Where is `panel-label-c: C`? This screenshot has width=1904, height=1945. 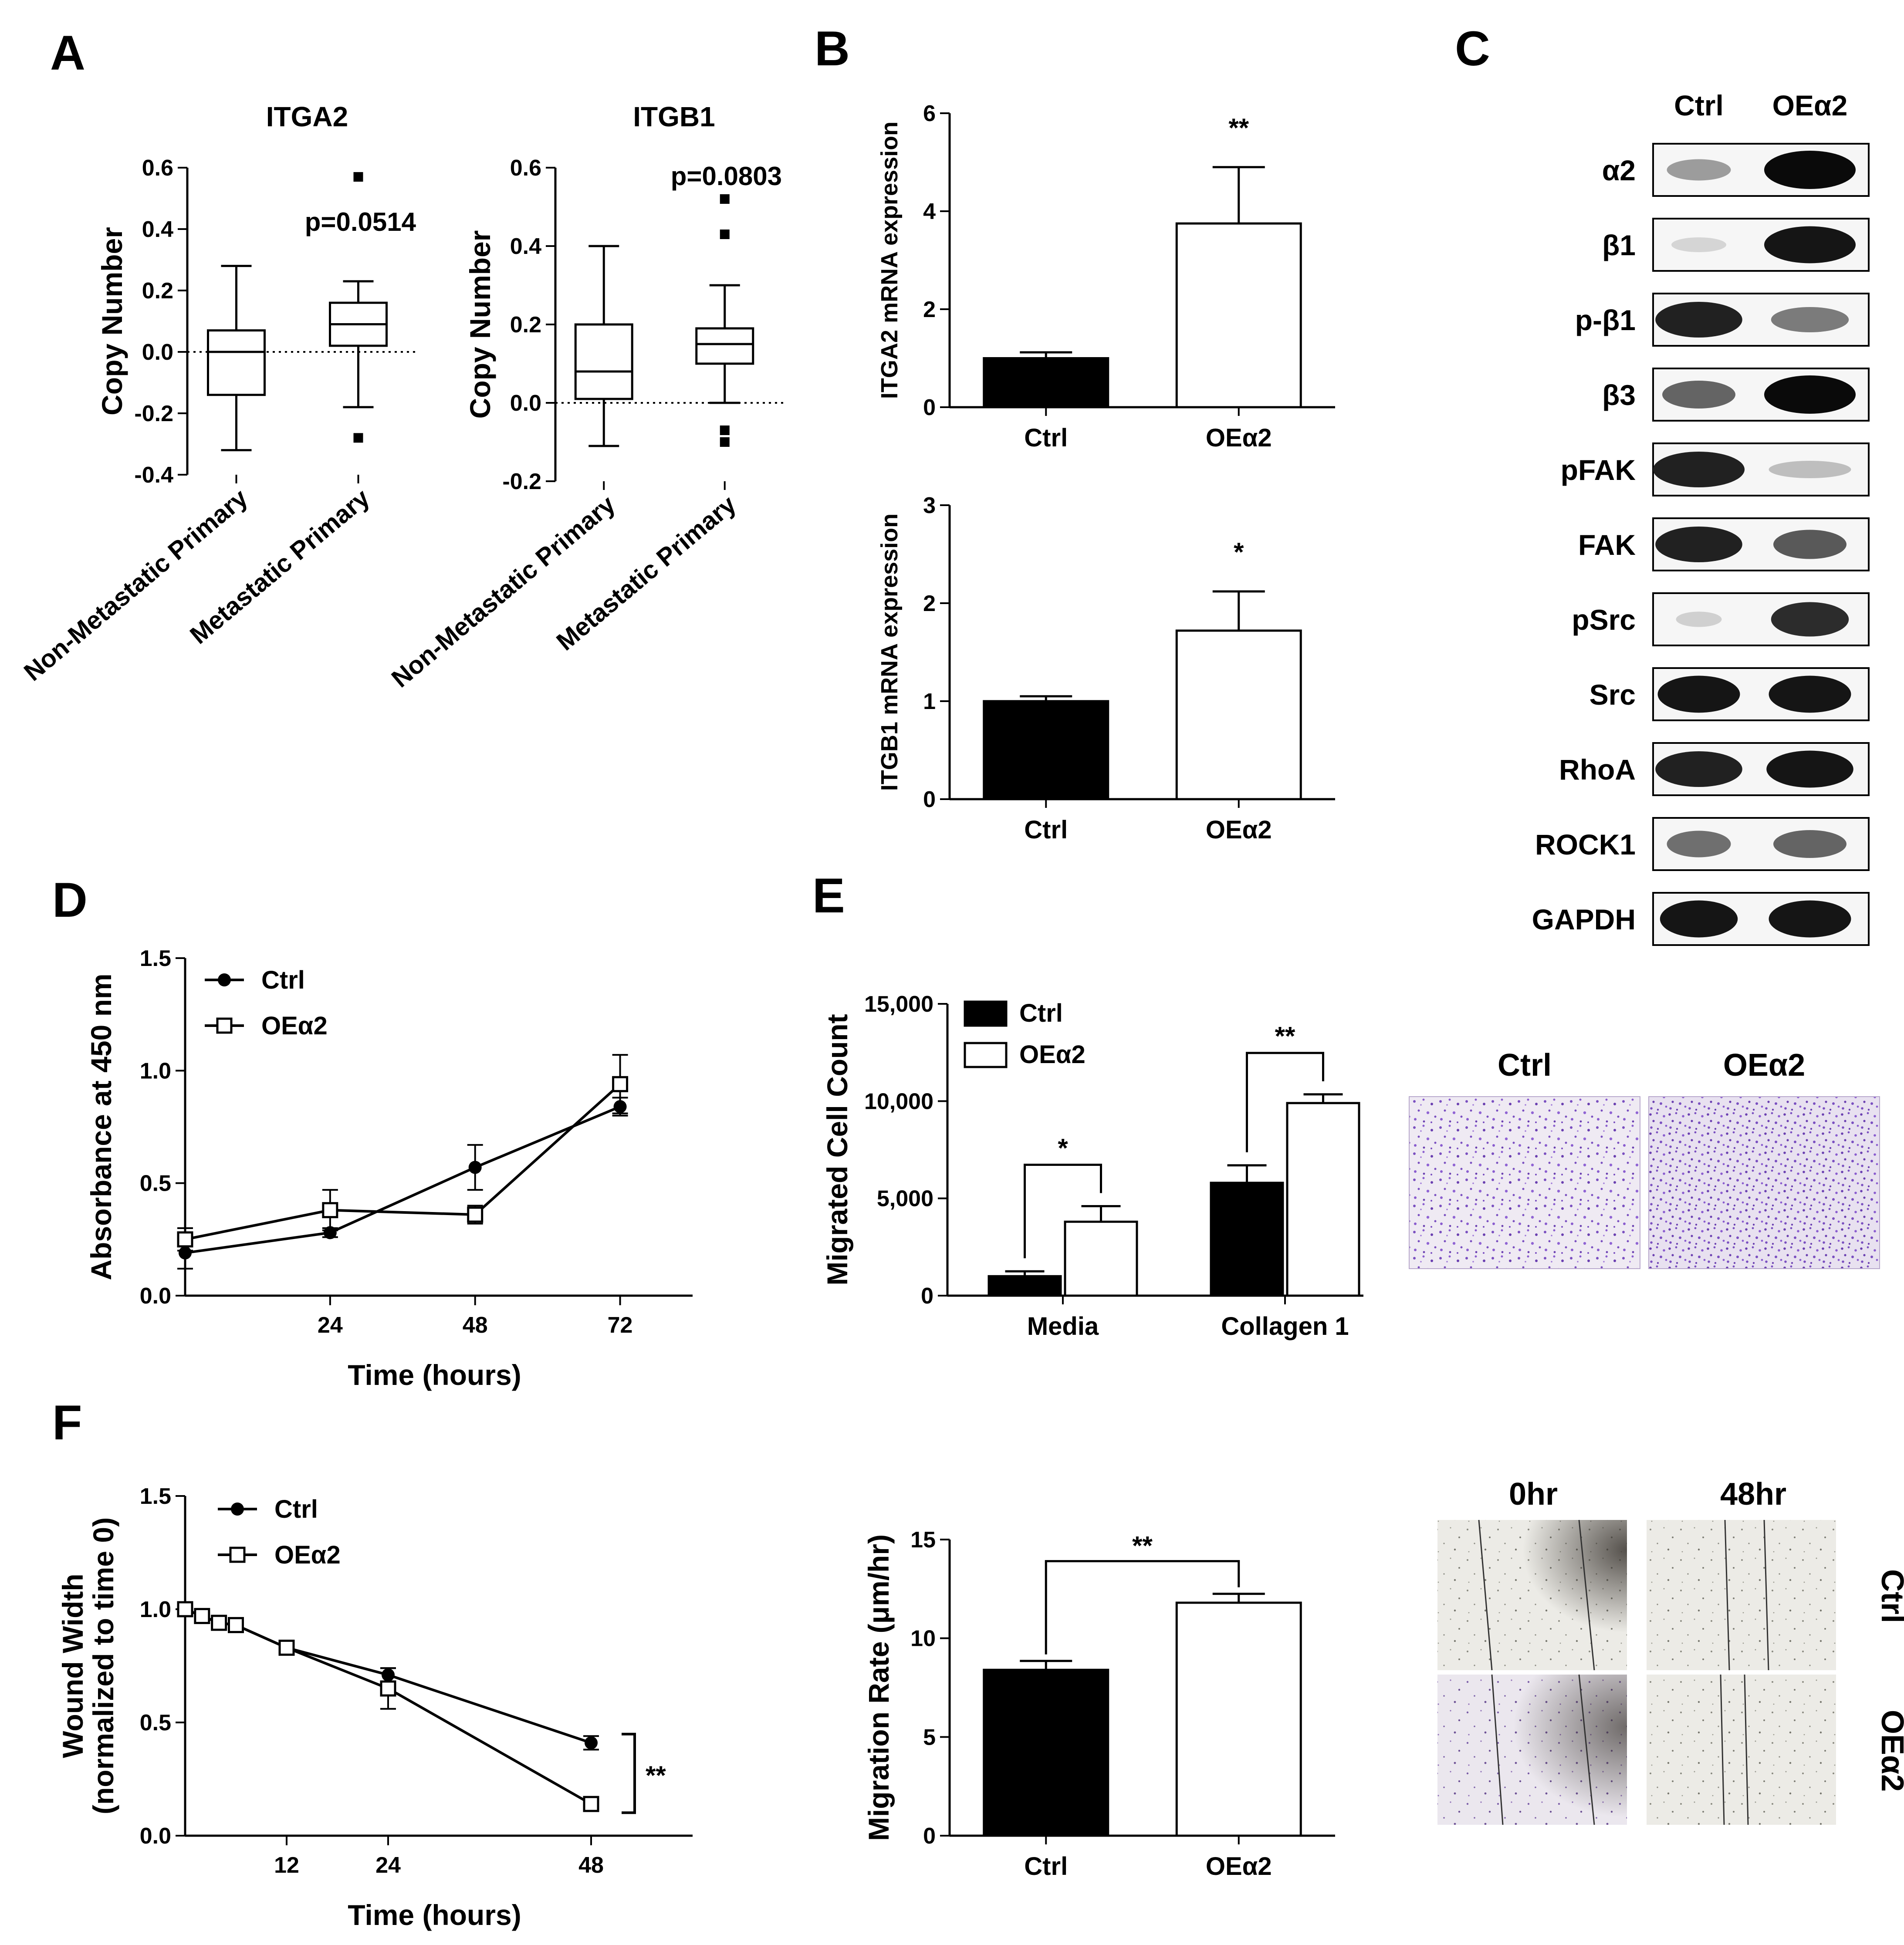
panel-label-c: C is located at coordinates (1472, 48).